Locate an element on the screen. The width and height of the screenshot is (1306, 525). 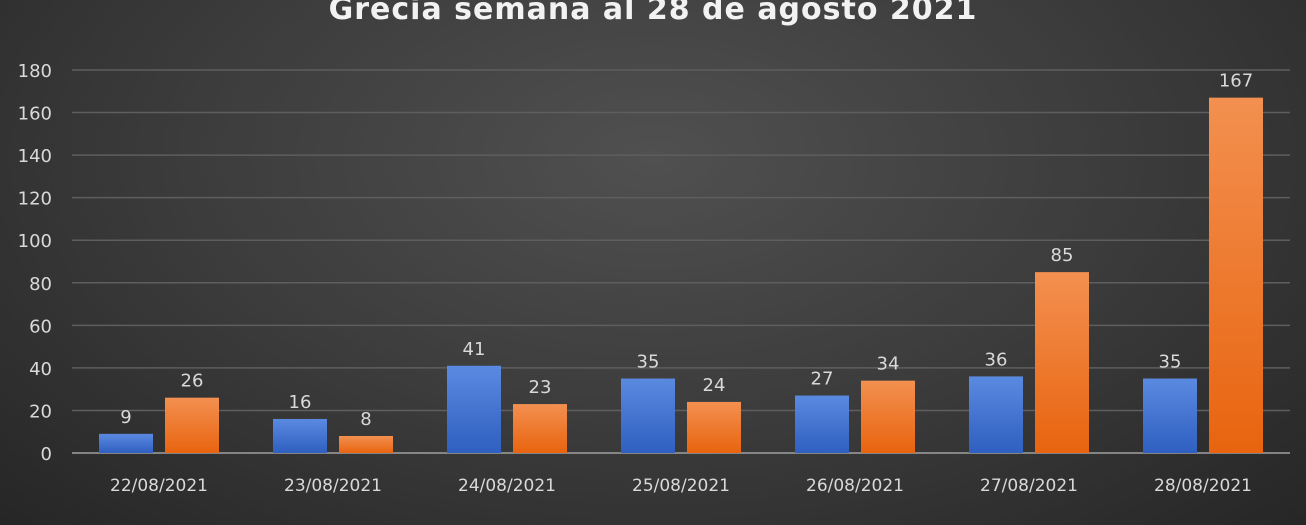
x-tick-label: 25/08/2021 is located at coordinates (681, 486).